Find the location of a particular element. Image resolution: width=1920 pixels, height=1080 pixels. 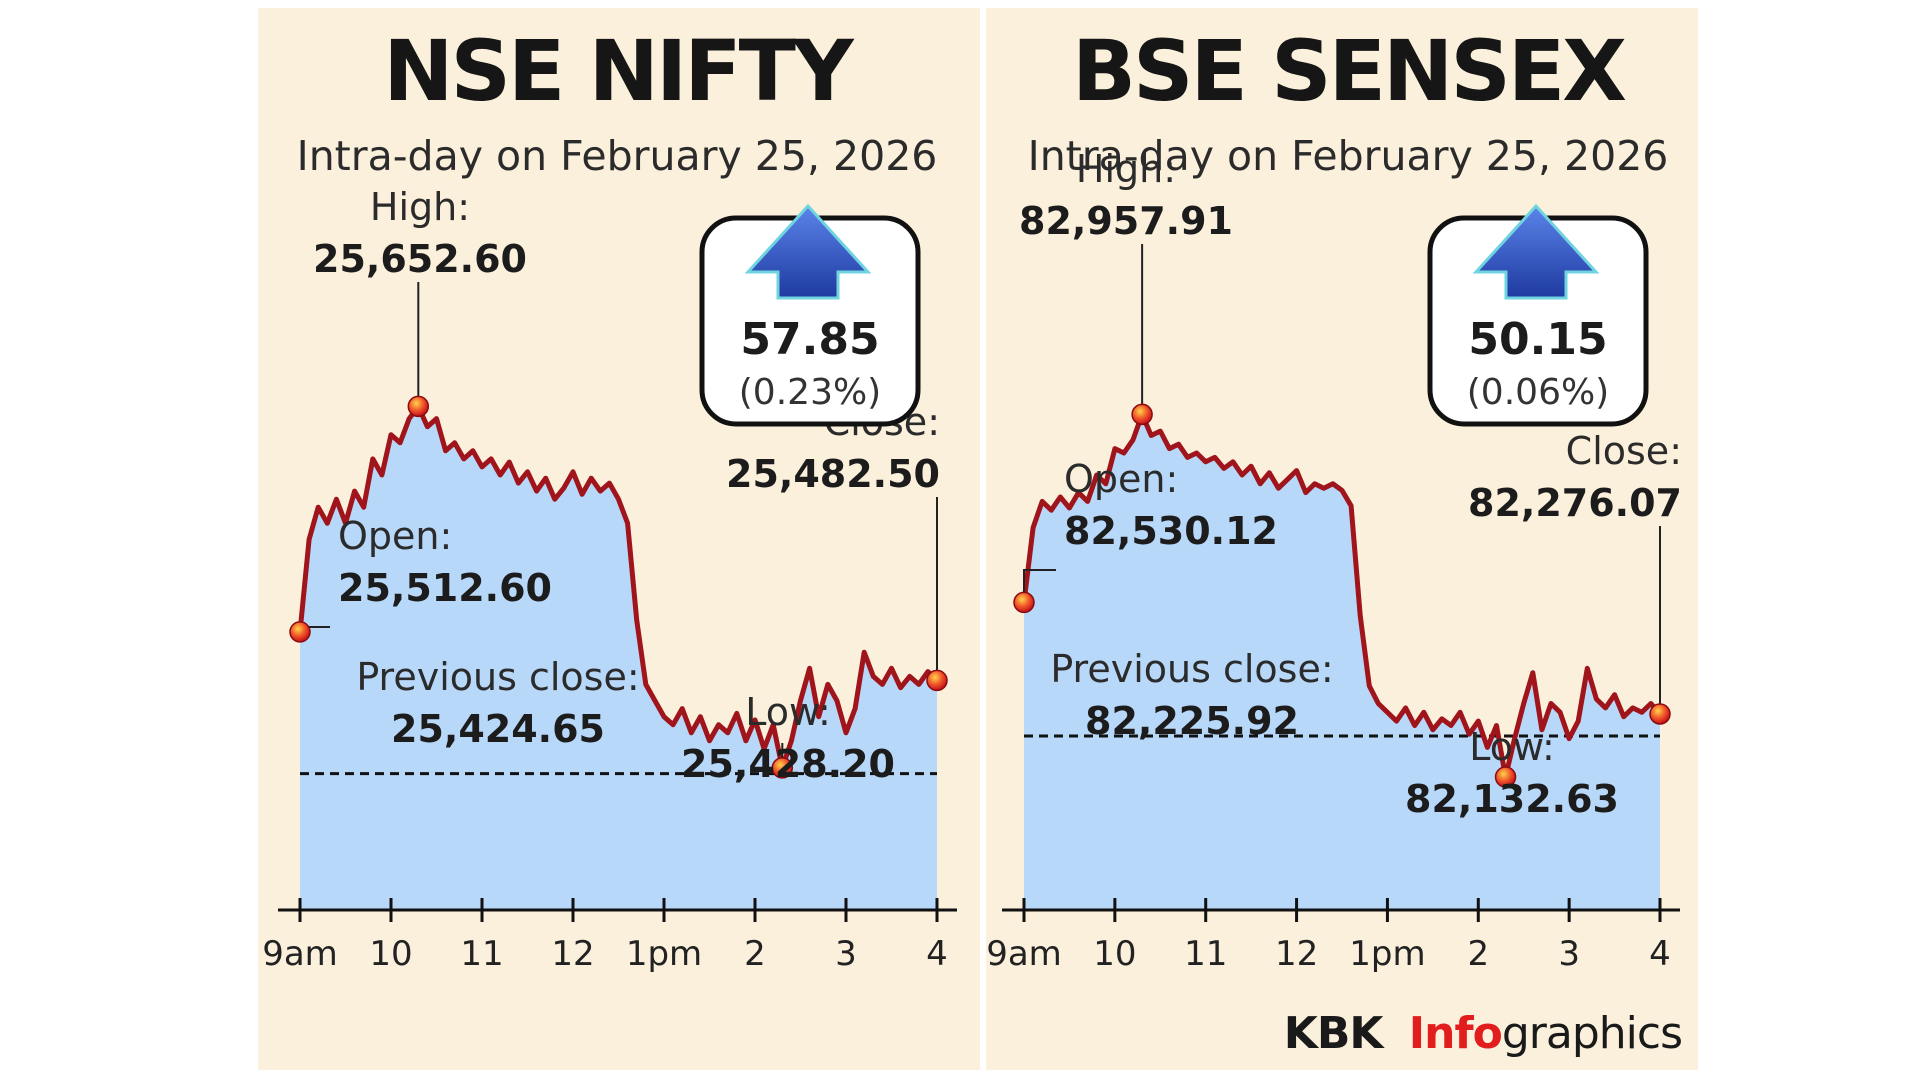

sensex-close-value: 82,276.07 is located at coordinates (1575, 503).